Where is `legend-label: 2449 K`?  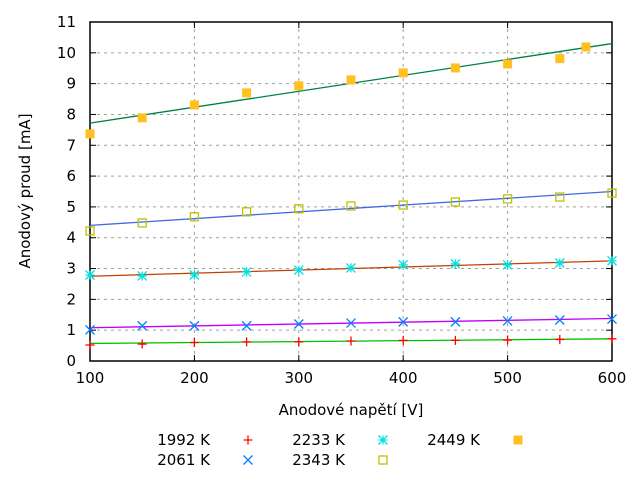
legend-label: 2449 K is located at coordinates (454, 440).